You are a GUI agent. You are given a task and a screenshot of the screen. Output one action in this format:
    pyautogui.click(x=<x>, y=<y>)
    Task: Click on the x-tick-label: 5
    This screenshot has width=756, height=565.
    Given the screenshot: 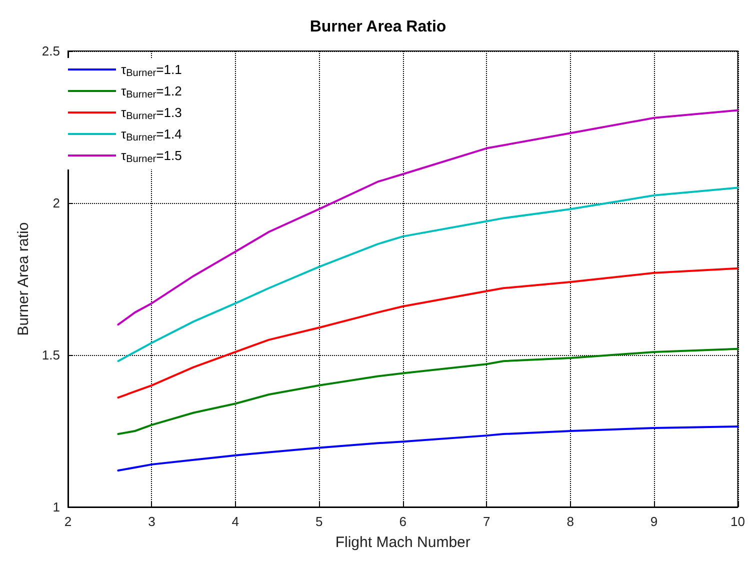 What is the action you would take?
    pyautogui.click(x=319, y=521)
    